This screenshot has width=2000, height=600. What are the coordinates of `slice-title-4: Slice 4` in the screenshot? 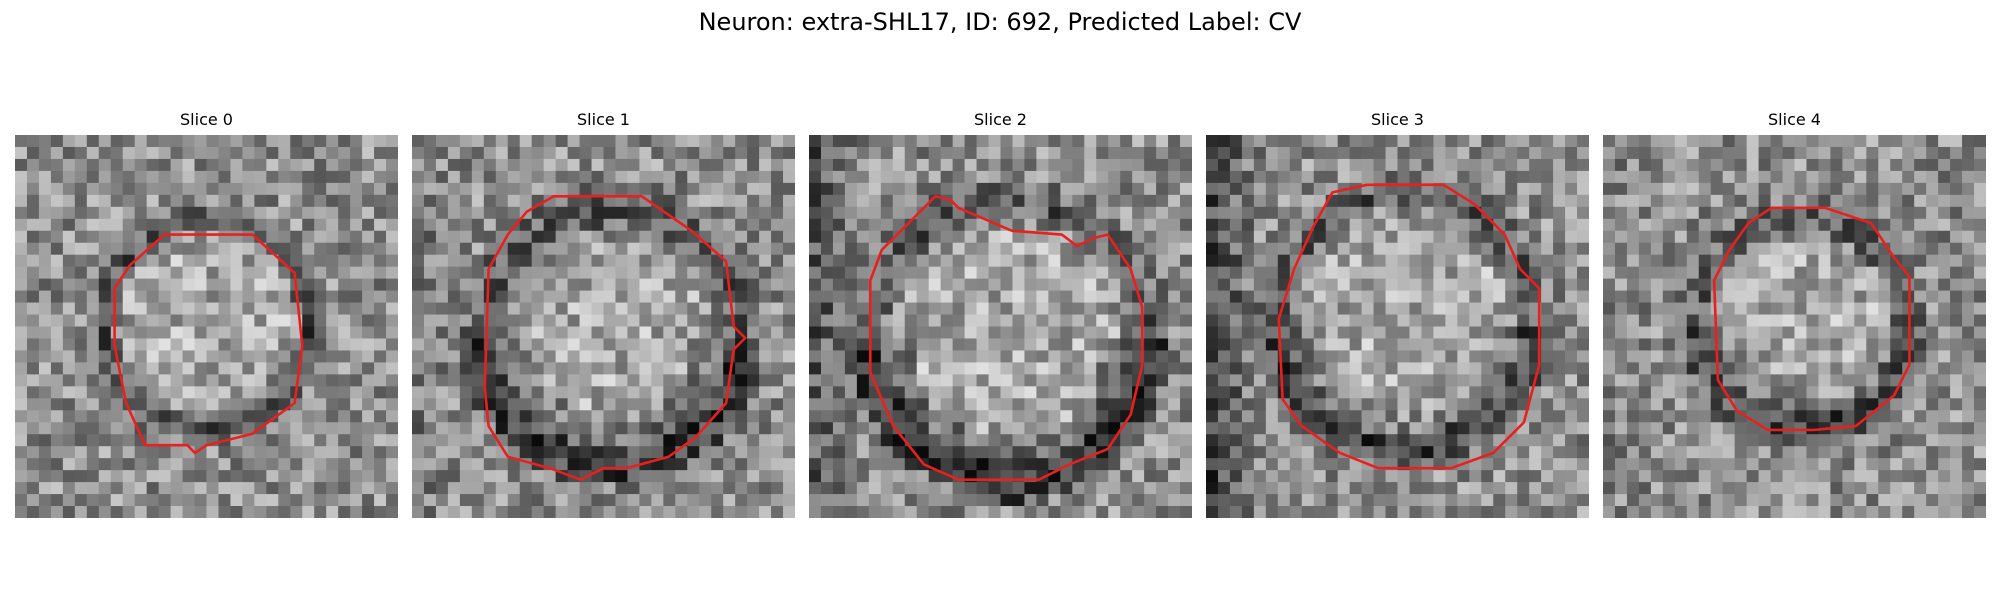 It's located at (1794, 119).